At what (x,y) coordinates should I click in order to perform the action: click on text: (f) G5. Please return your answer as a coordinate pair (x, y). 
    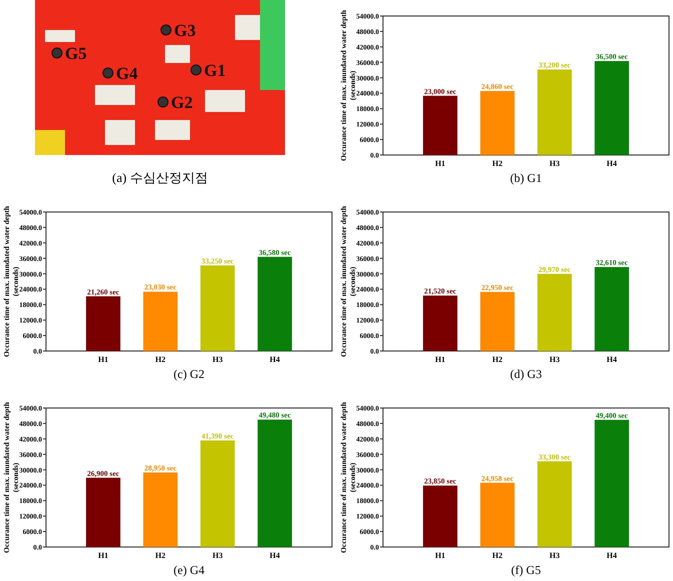
    Looking at the image, I should click on (526, 570).